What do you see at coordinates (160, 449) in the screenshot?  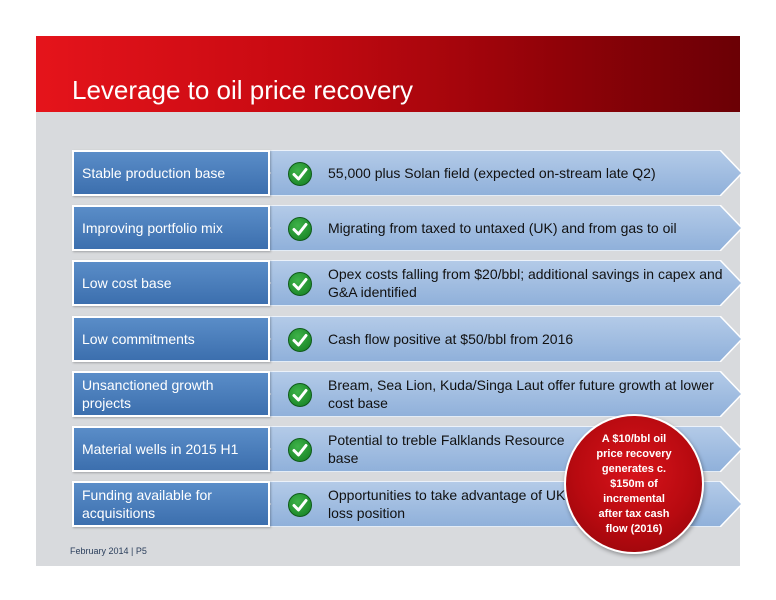 I see `row-label: Material wells in 2015 H1` at bounding box center [160, 449].